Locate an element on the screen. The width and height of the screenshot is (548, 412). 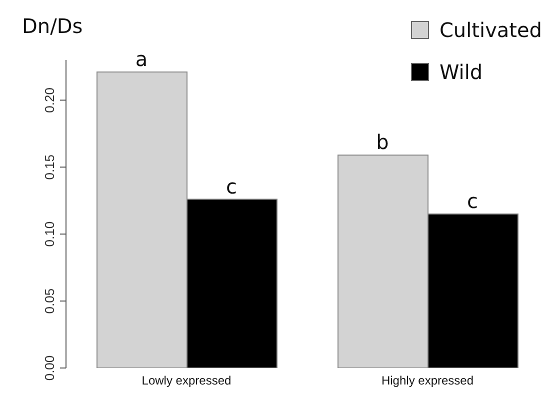
x-tick-label: Lowly expressed is located at coordinates (187, 381).